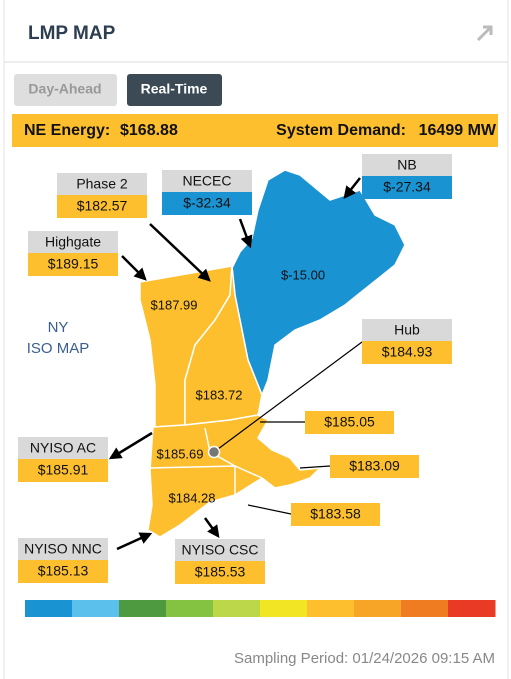  I want to click on callout-name: NYISO NNC, so click(63, 549).